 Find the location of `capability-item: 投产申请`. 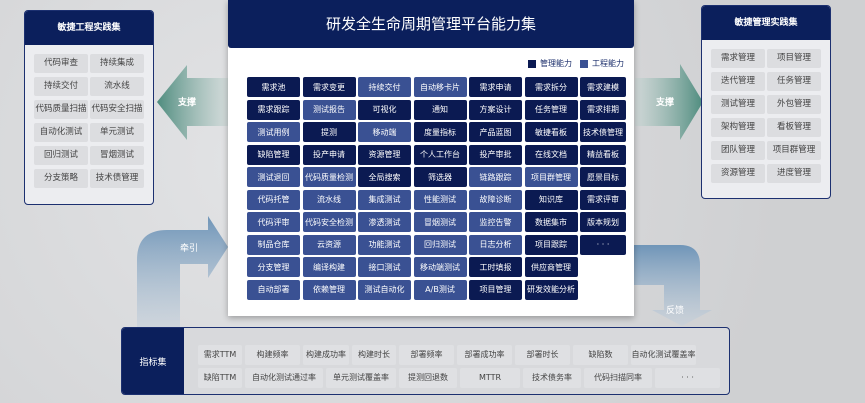

capability-item: 投产申请 is located at coordinates (329, 154).